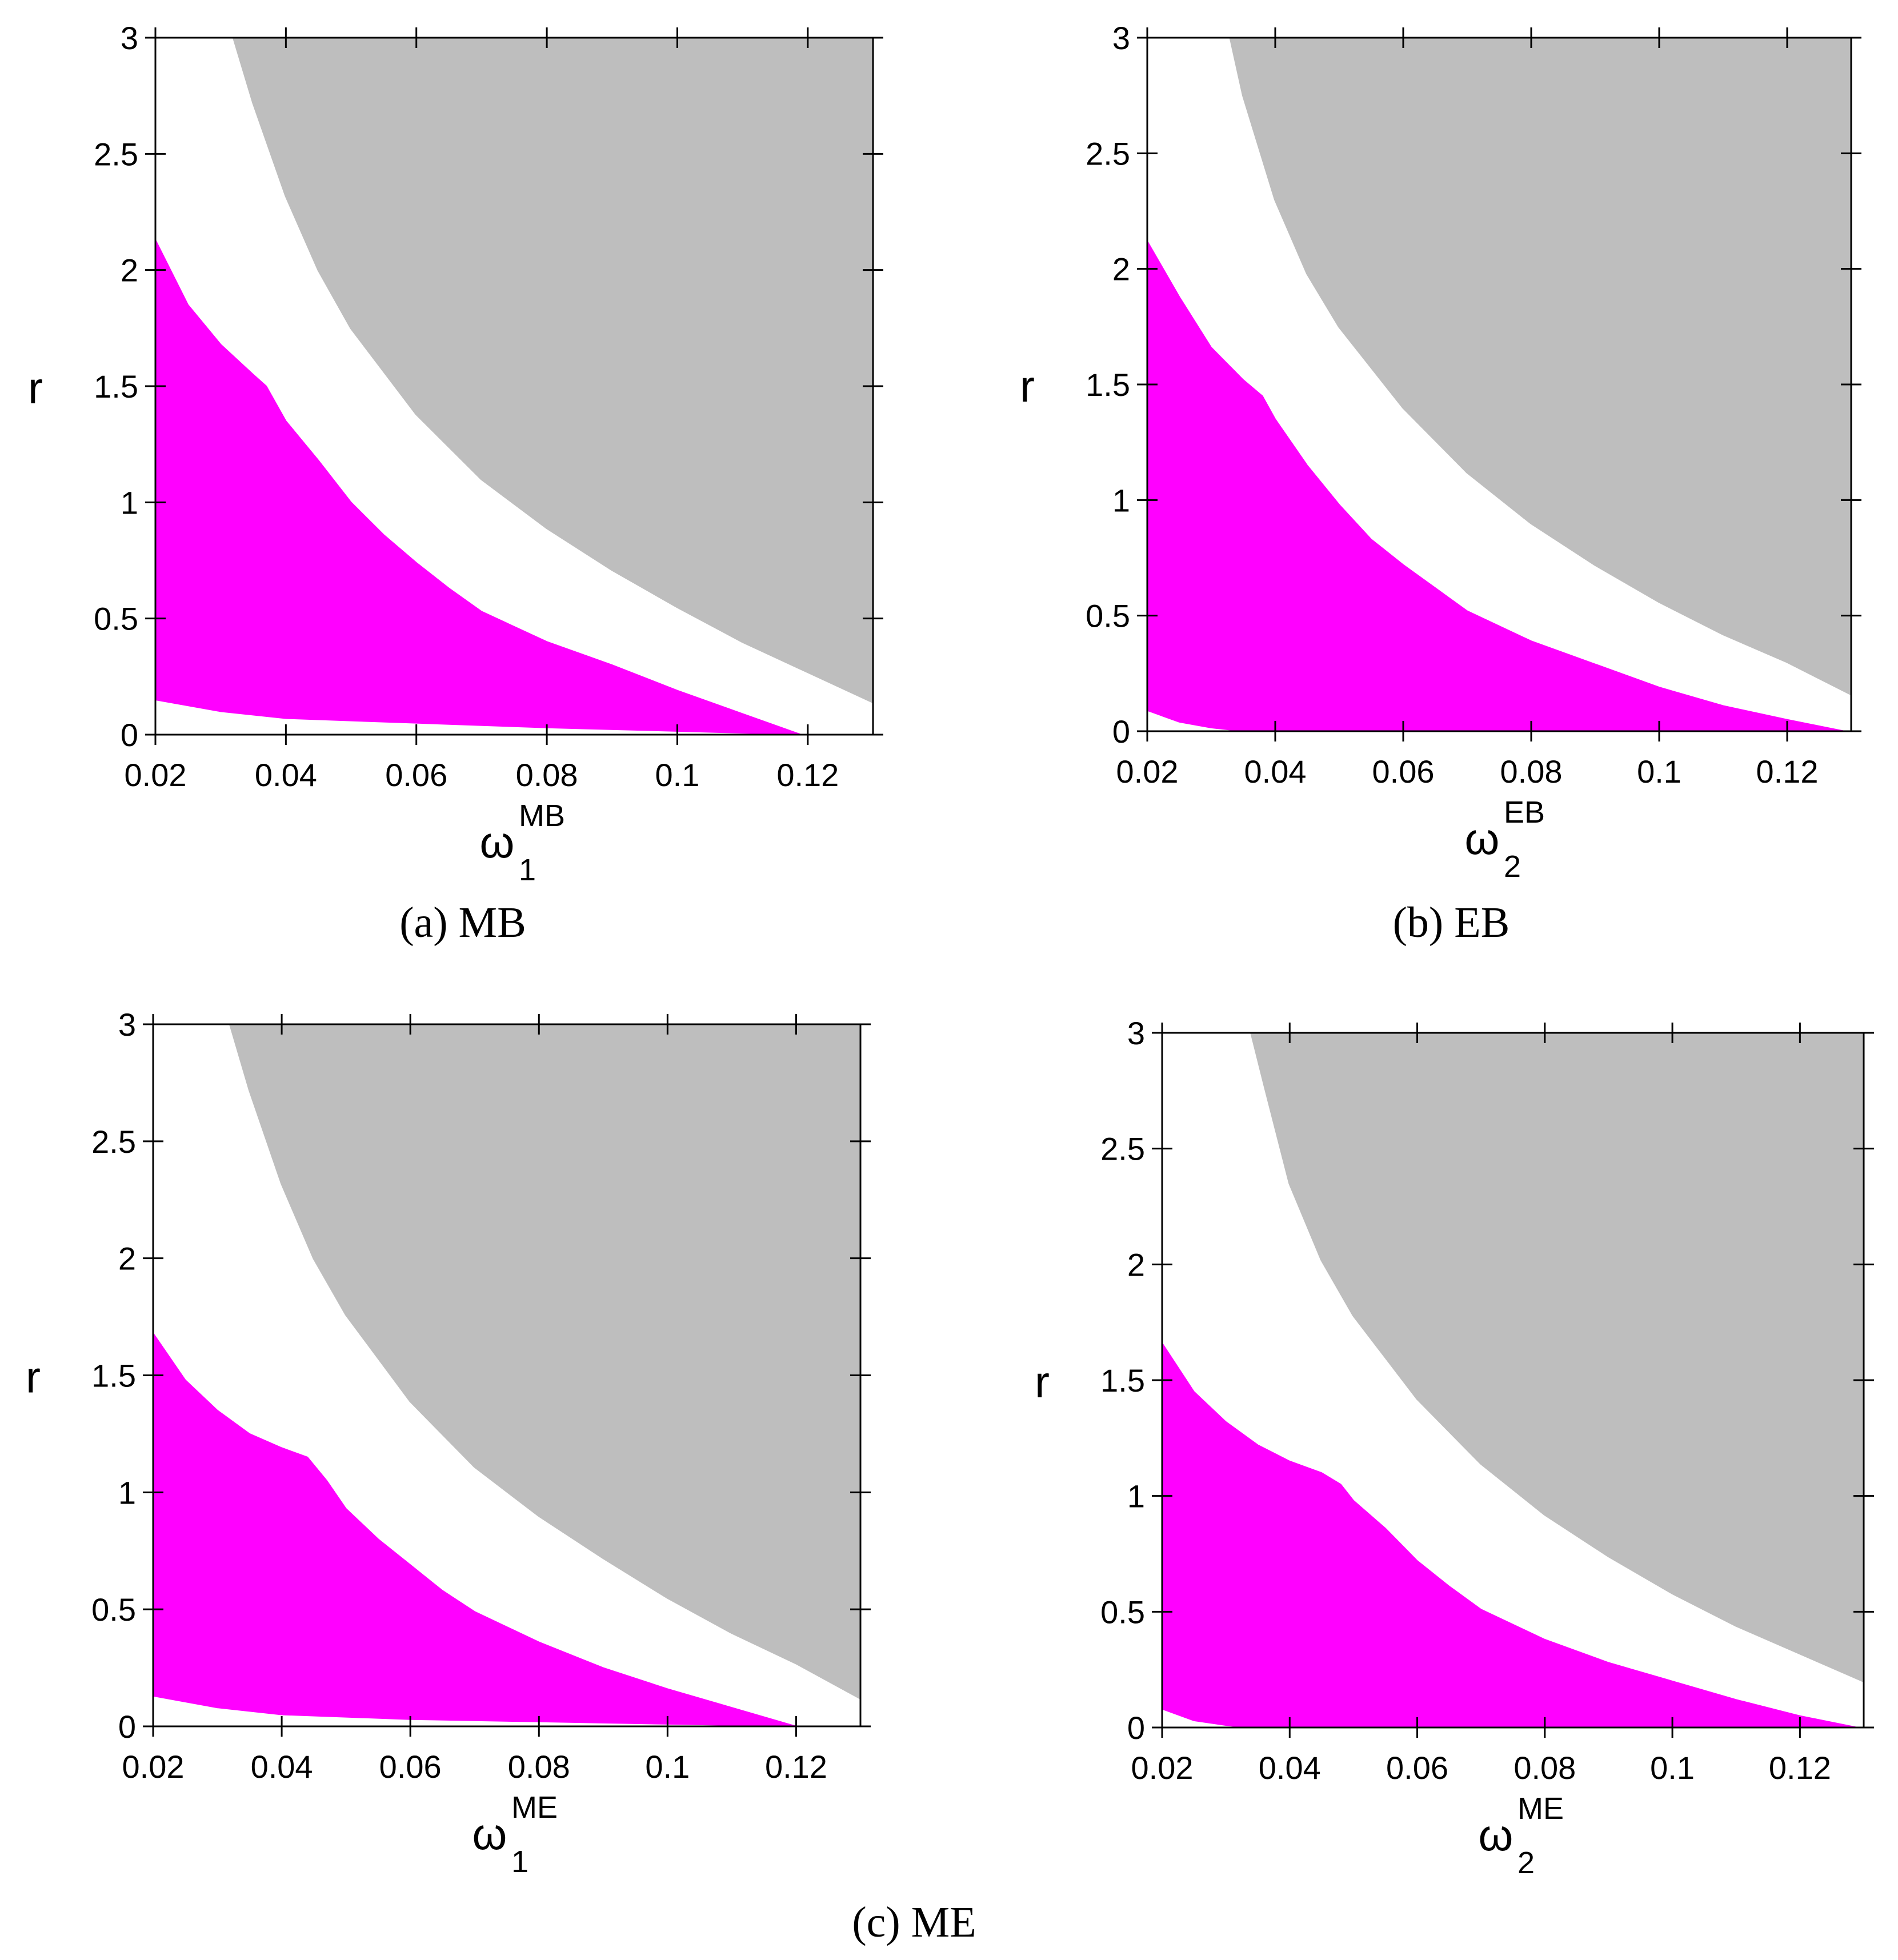 This screenshot has height=1960, width=1898. What do you see at coordinates (1451, 923) in the screenshot?
I see `caption-b: (b) EB` at bounding box center [1451, 923].